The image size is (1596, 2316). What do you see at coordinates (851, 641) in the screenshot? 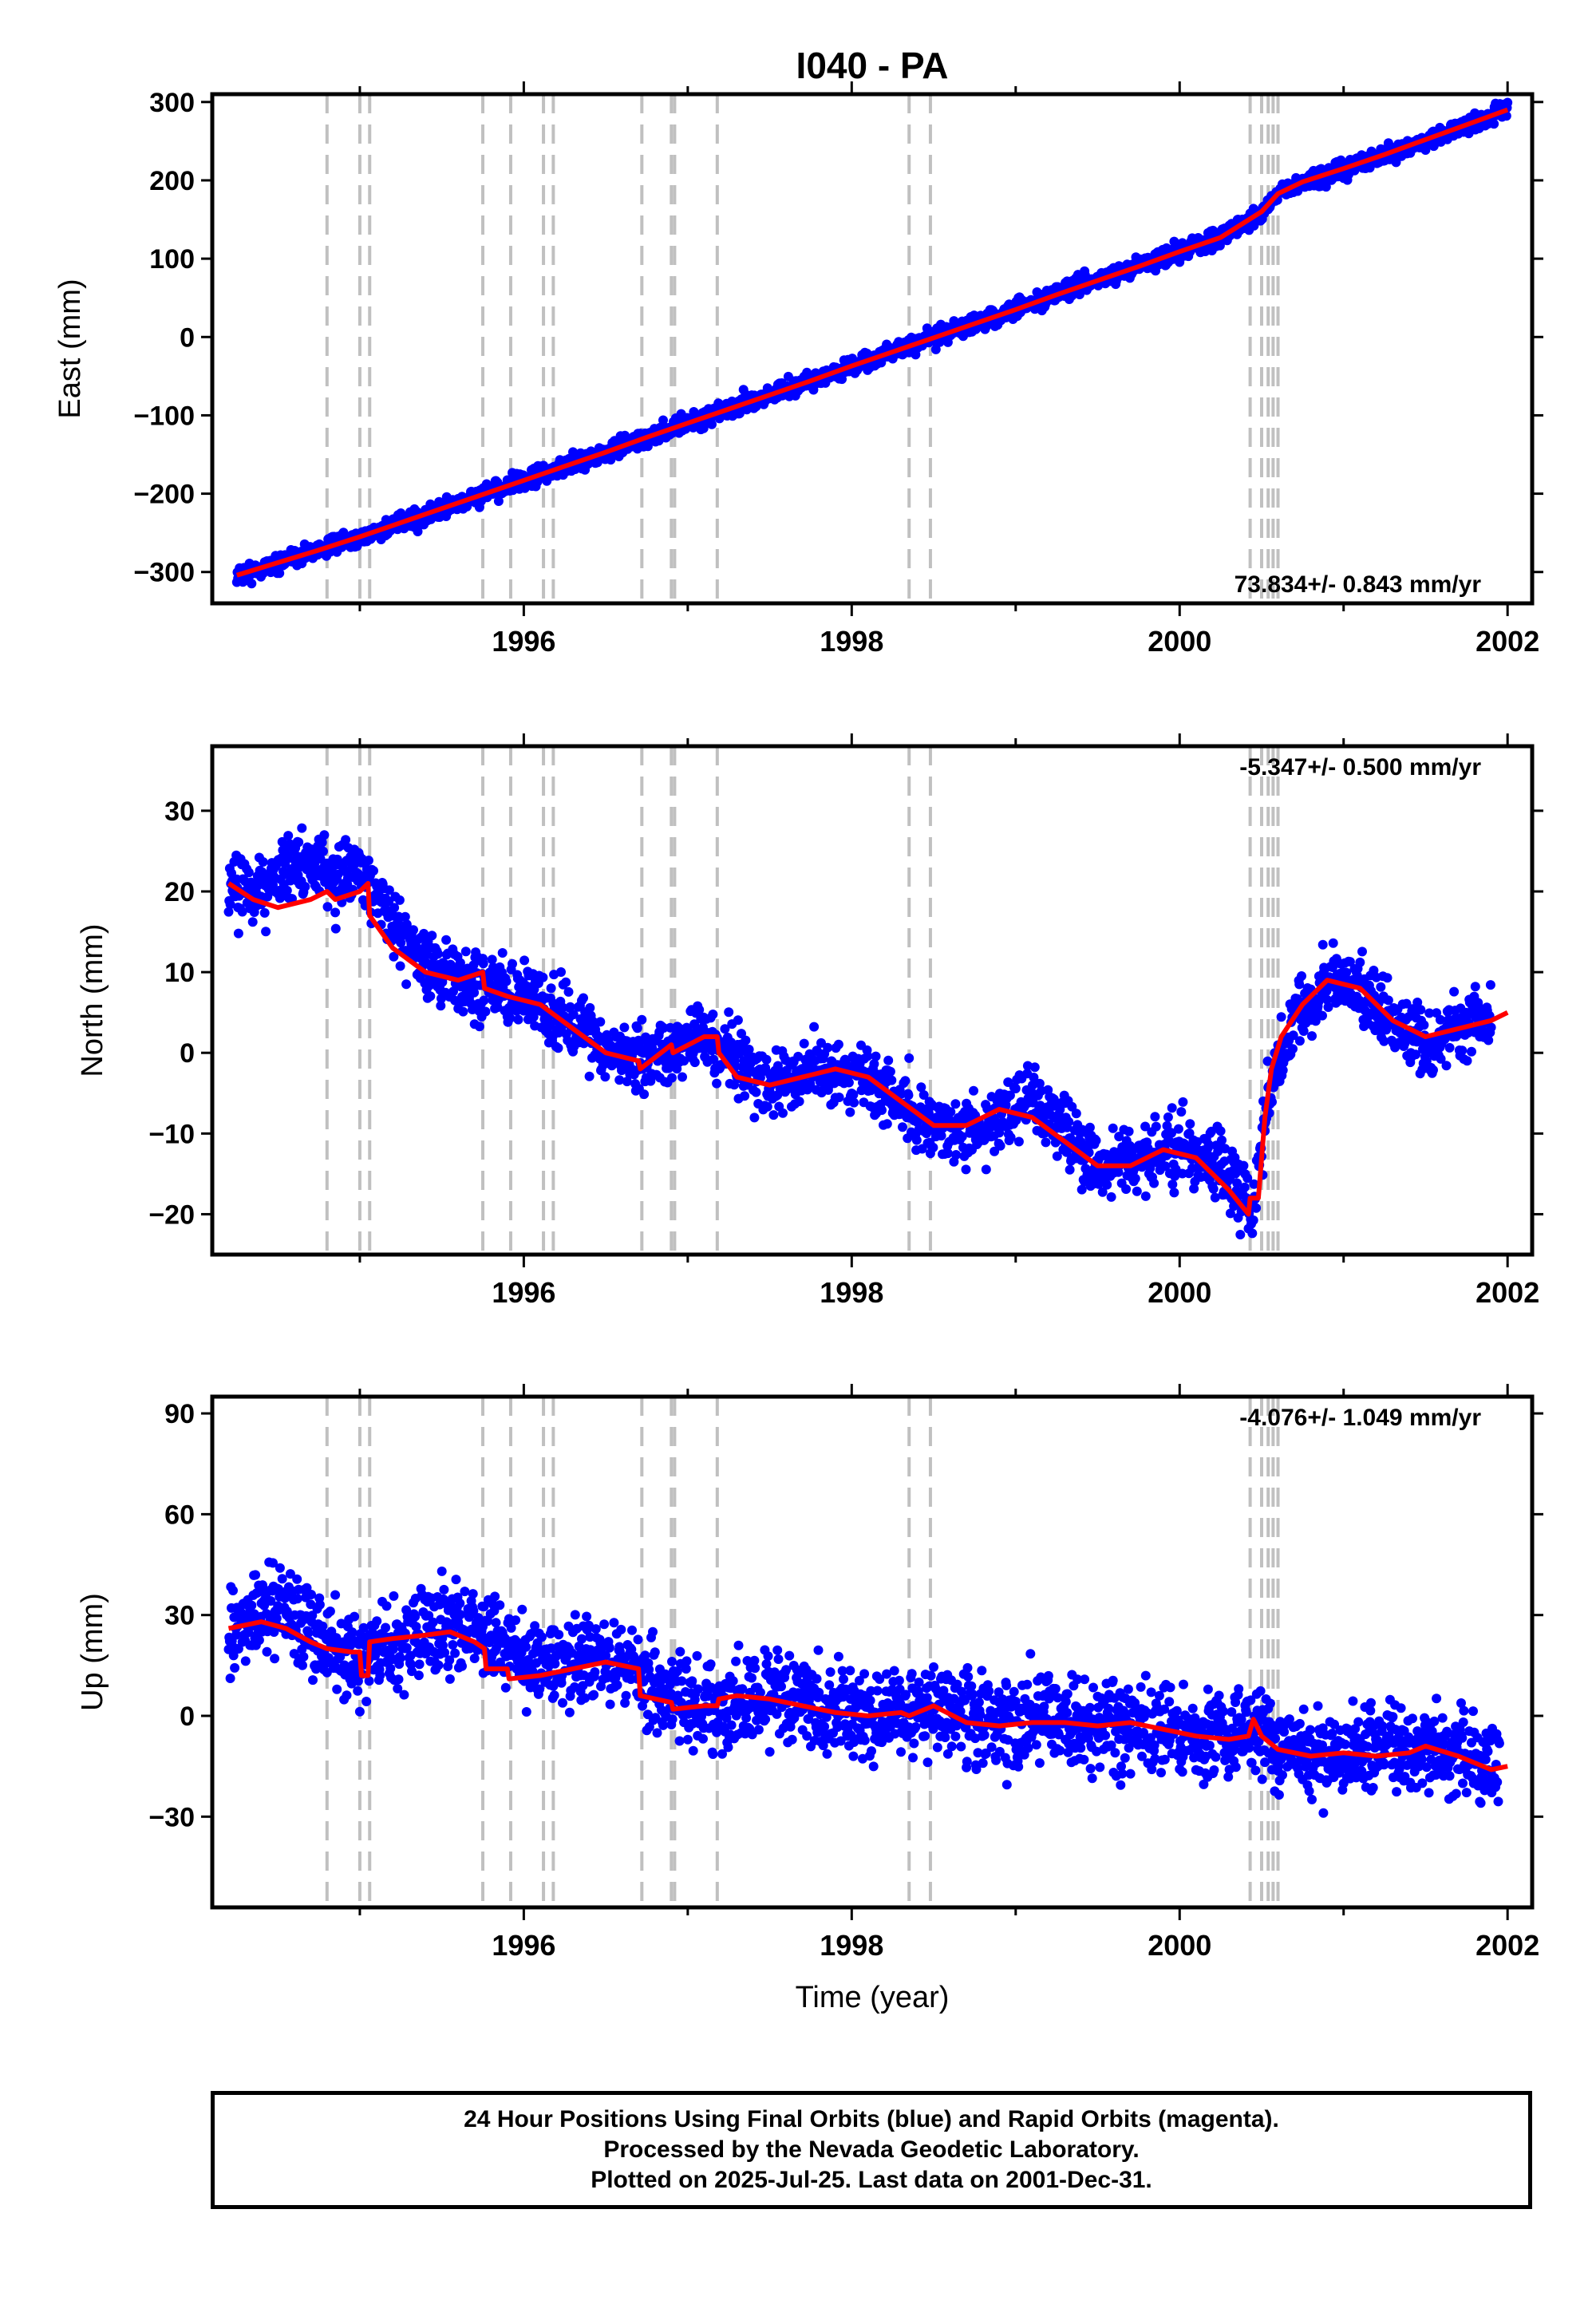
I see `x-tick-label: 1998` at bounding box center [851, 641].